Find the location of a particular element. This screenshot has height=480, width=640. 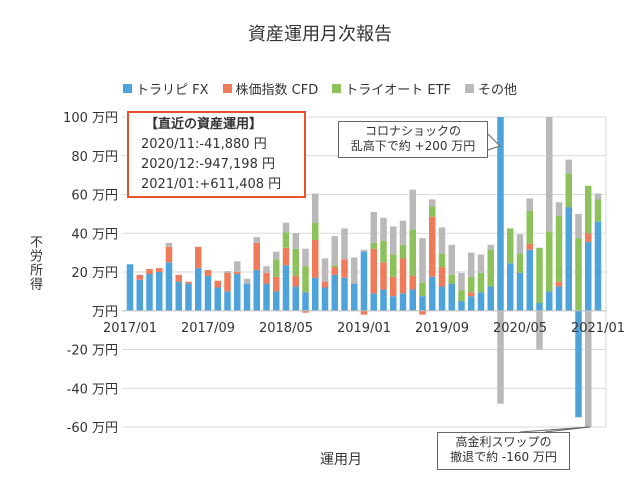

legend-item-cfd: 株価指数 CFD is located at coordinates (270, 88).